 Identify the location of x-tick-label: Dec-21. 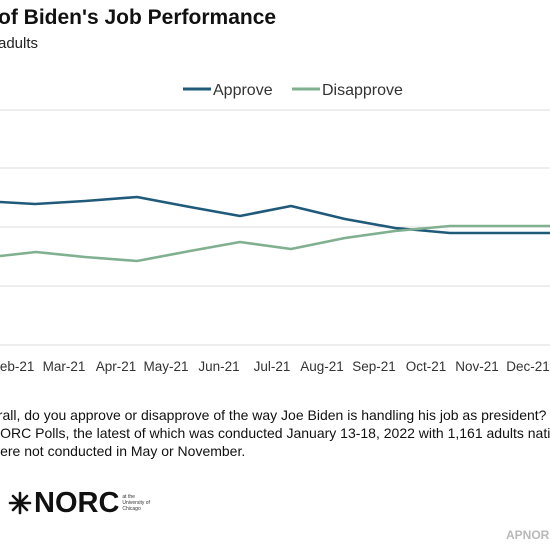
(528, 366).